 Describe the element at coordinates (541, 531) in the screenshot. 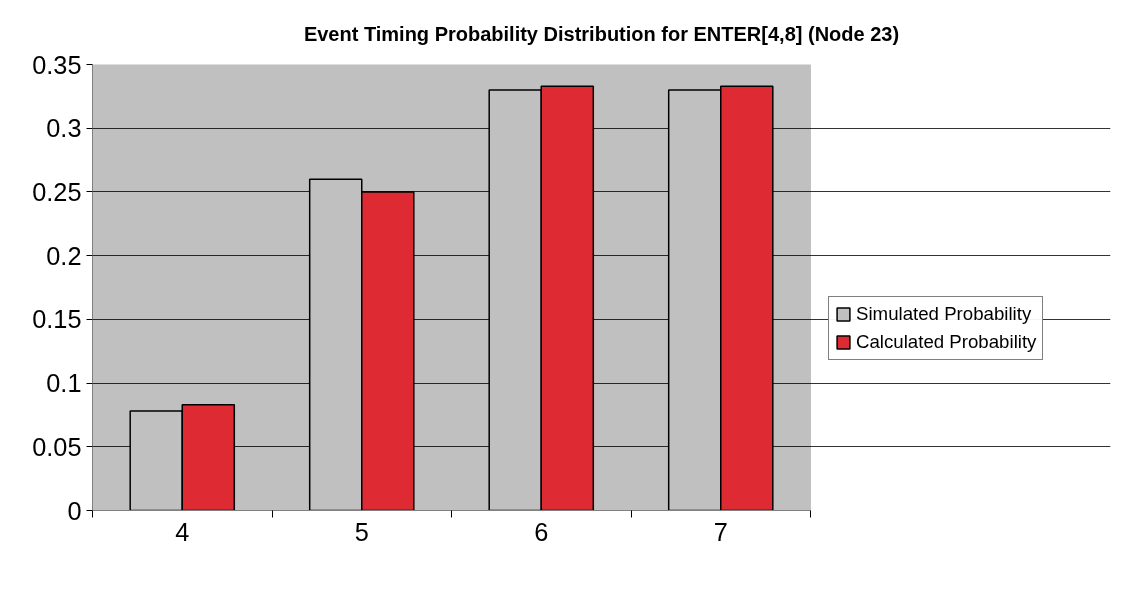

I see `x-tick-label: 6` at that location.